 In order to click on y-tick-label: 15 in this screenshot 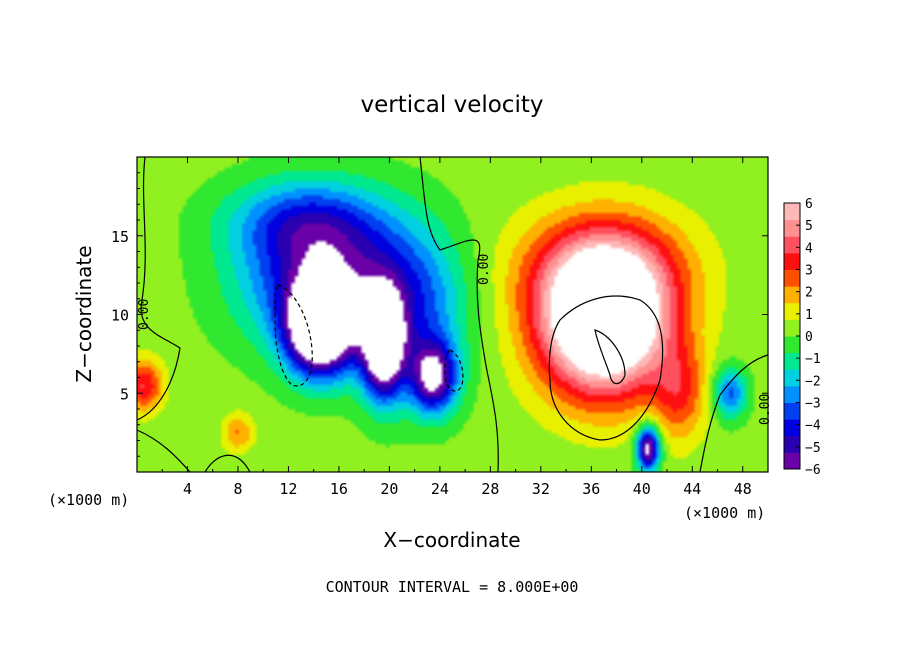, I will do `click(120, 237)`.